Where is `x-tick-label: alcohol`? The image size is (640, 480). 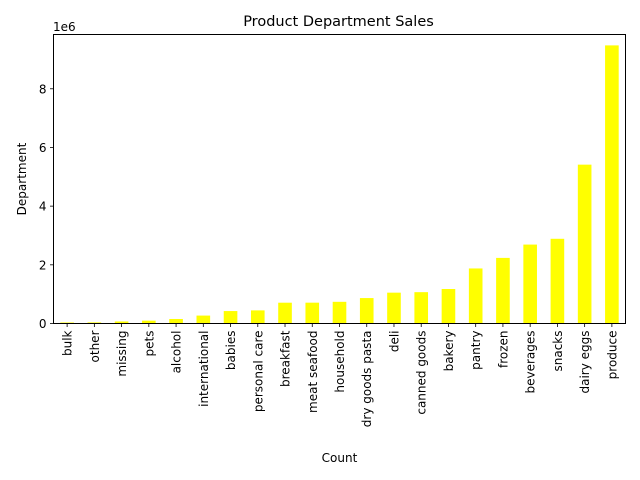 x-tick-label: alcohol is located at coordinates (177, 352).